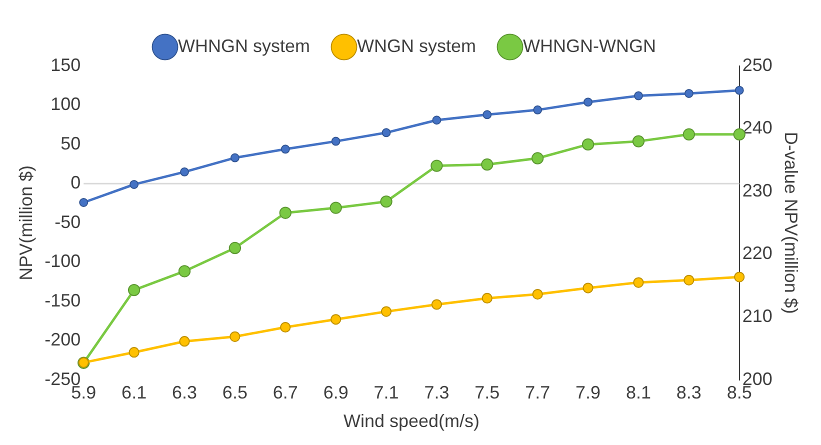  What do you see at coordinates (65, 104) in the screenshot?
I see `y-tick-label: 100` at bounding box center [65, 104].